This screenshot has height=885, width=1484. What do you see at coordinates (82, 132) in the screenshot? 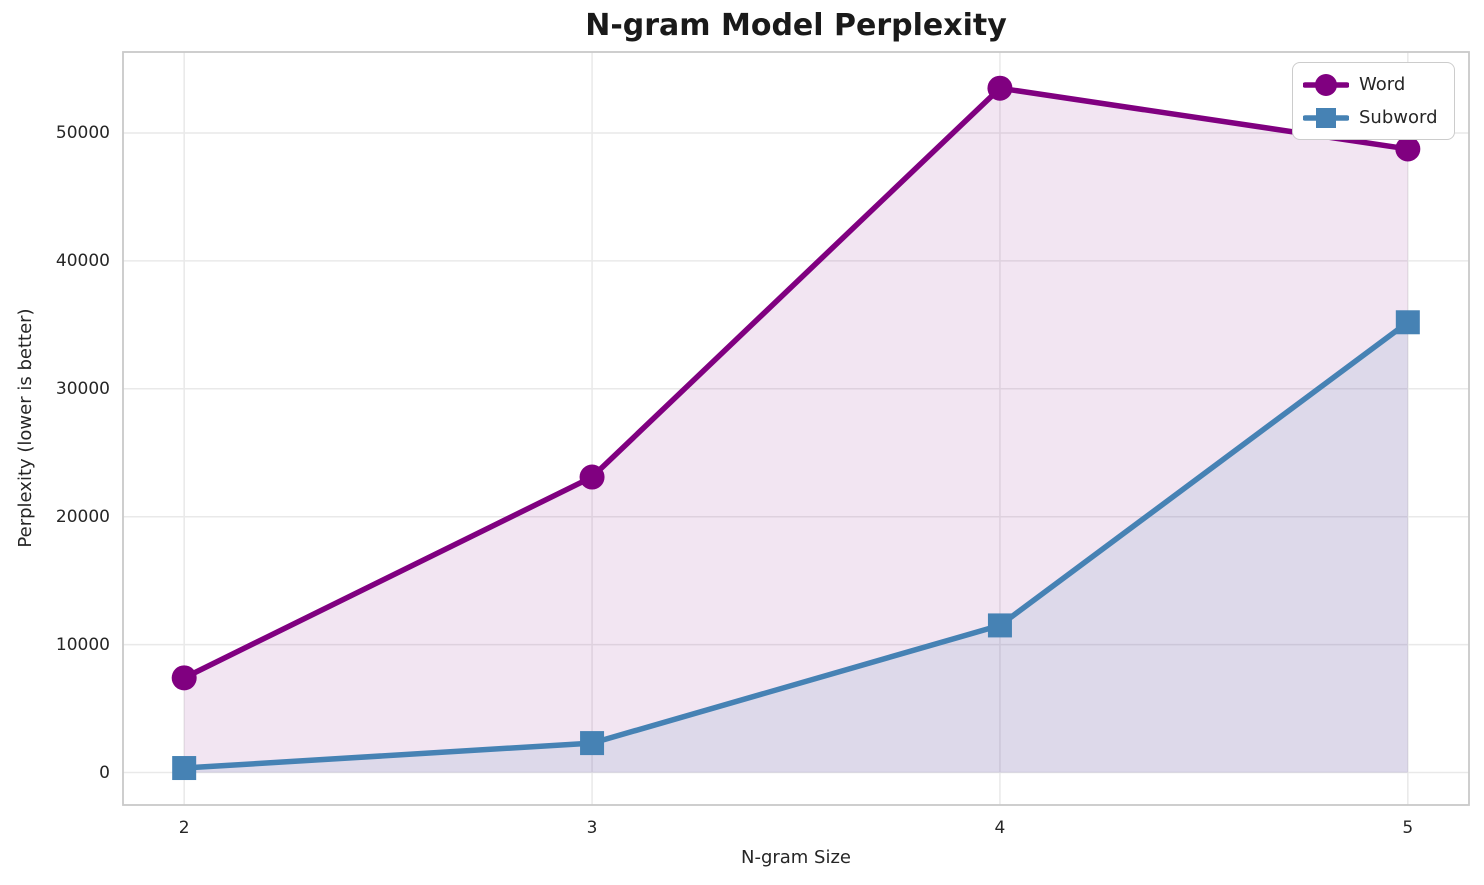
I see `y-tick-label: 50000` at bounding box center [82, 132].